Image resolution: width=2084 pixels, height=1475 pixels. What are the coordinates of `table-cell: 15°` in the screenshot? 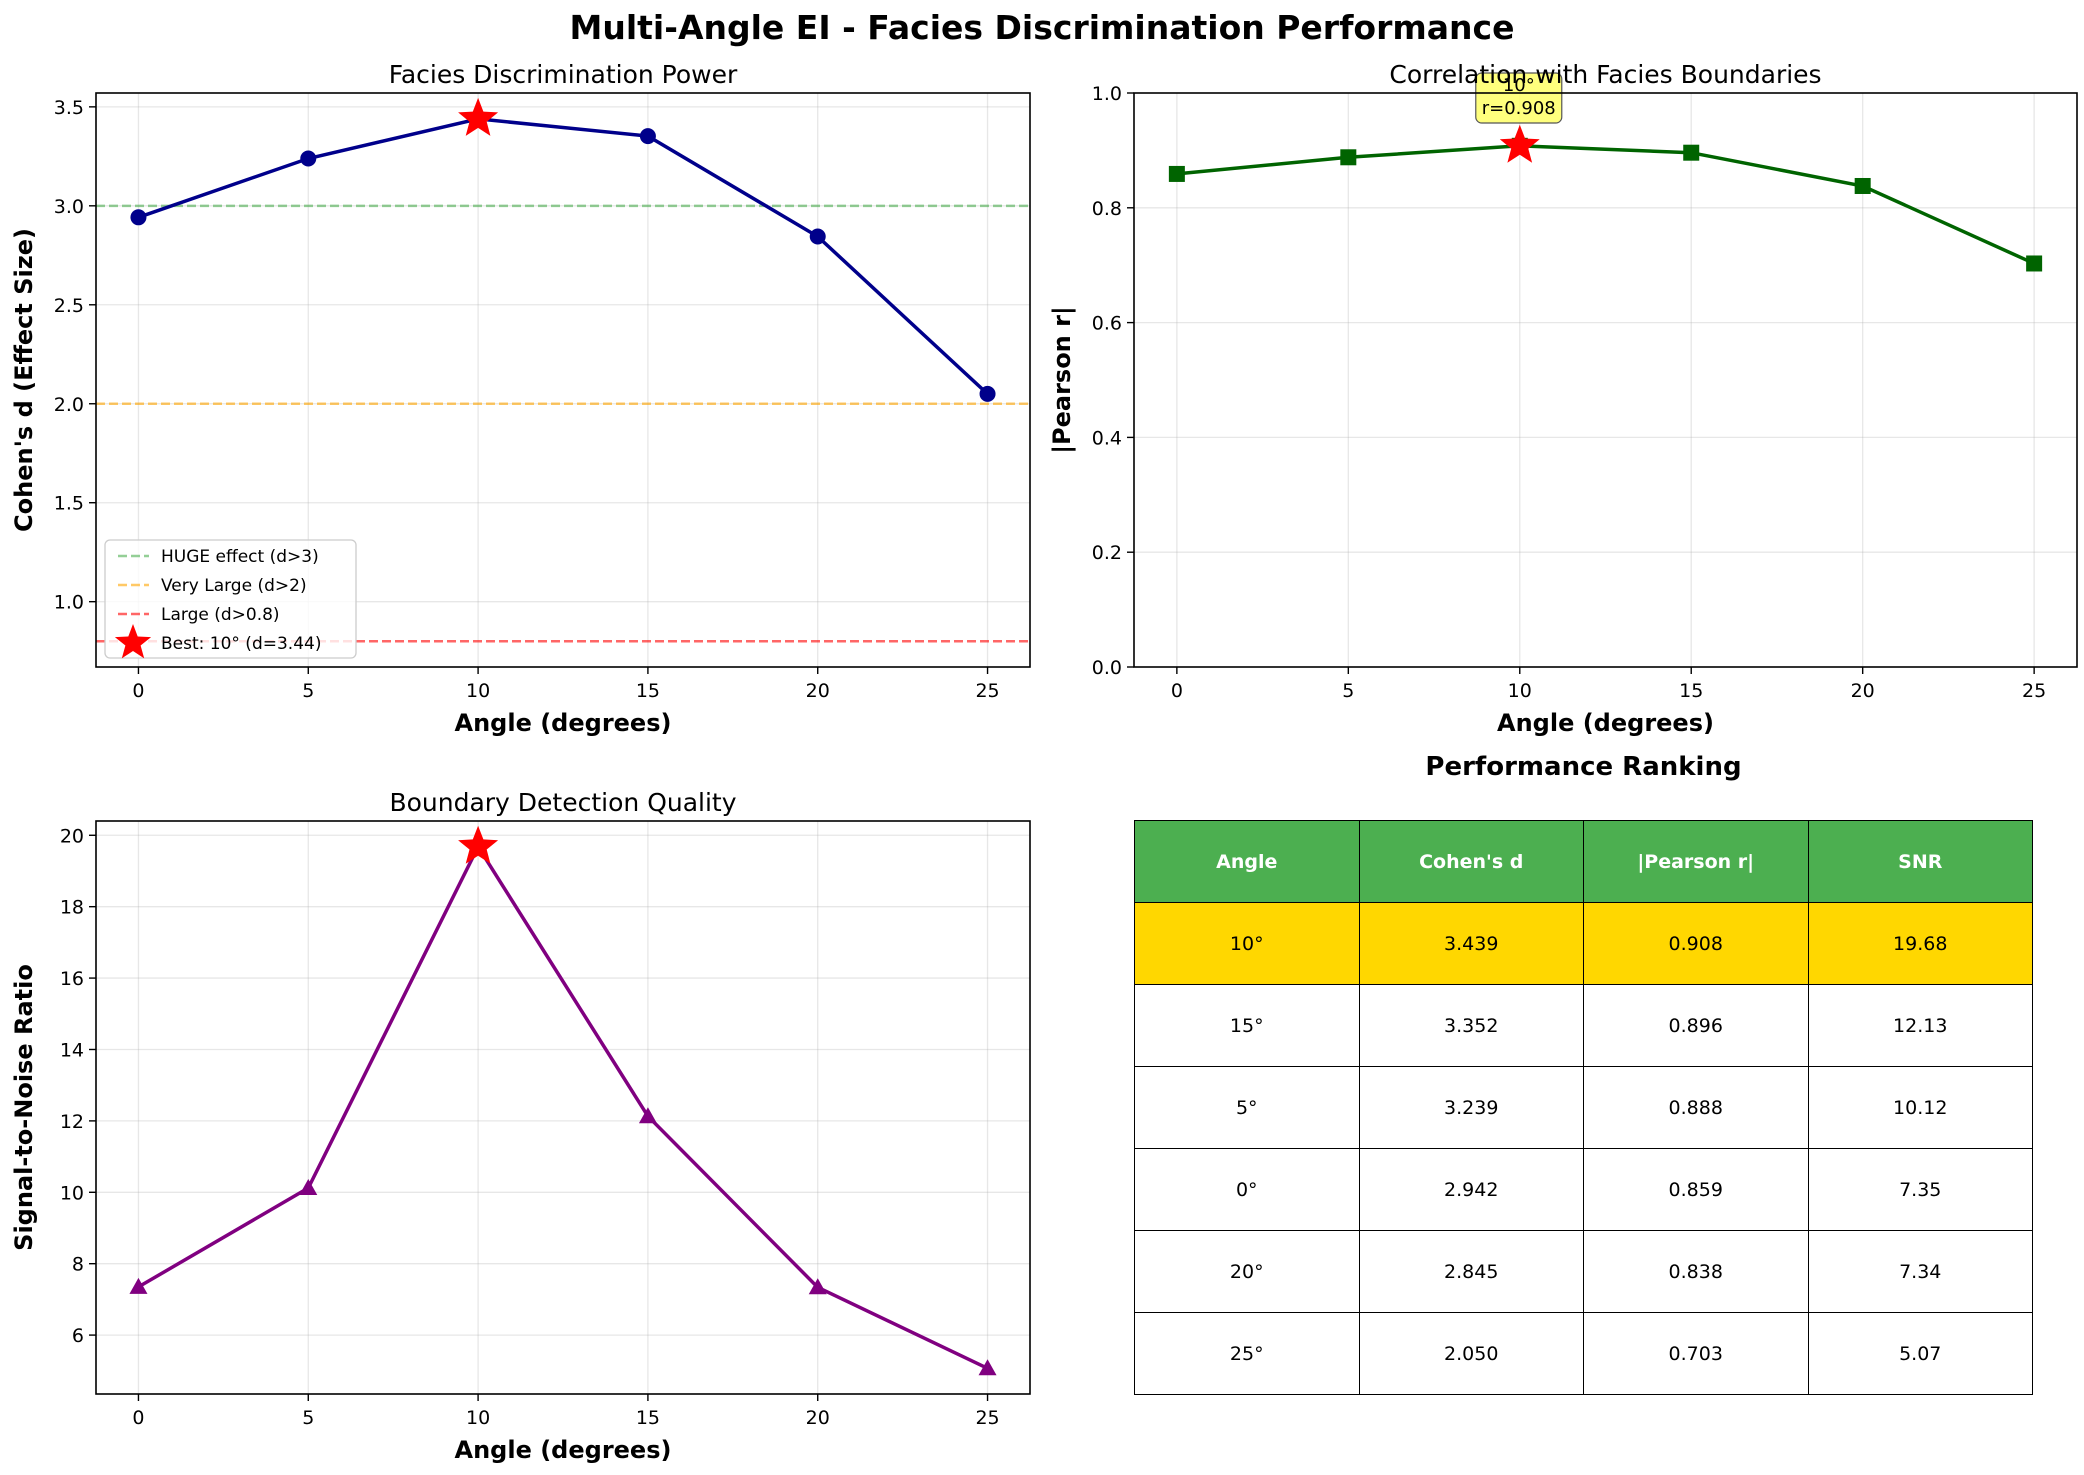 It's located at (1247, 1025).